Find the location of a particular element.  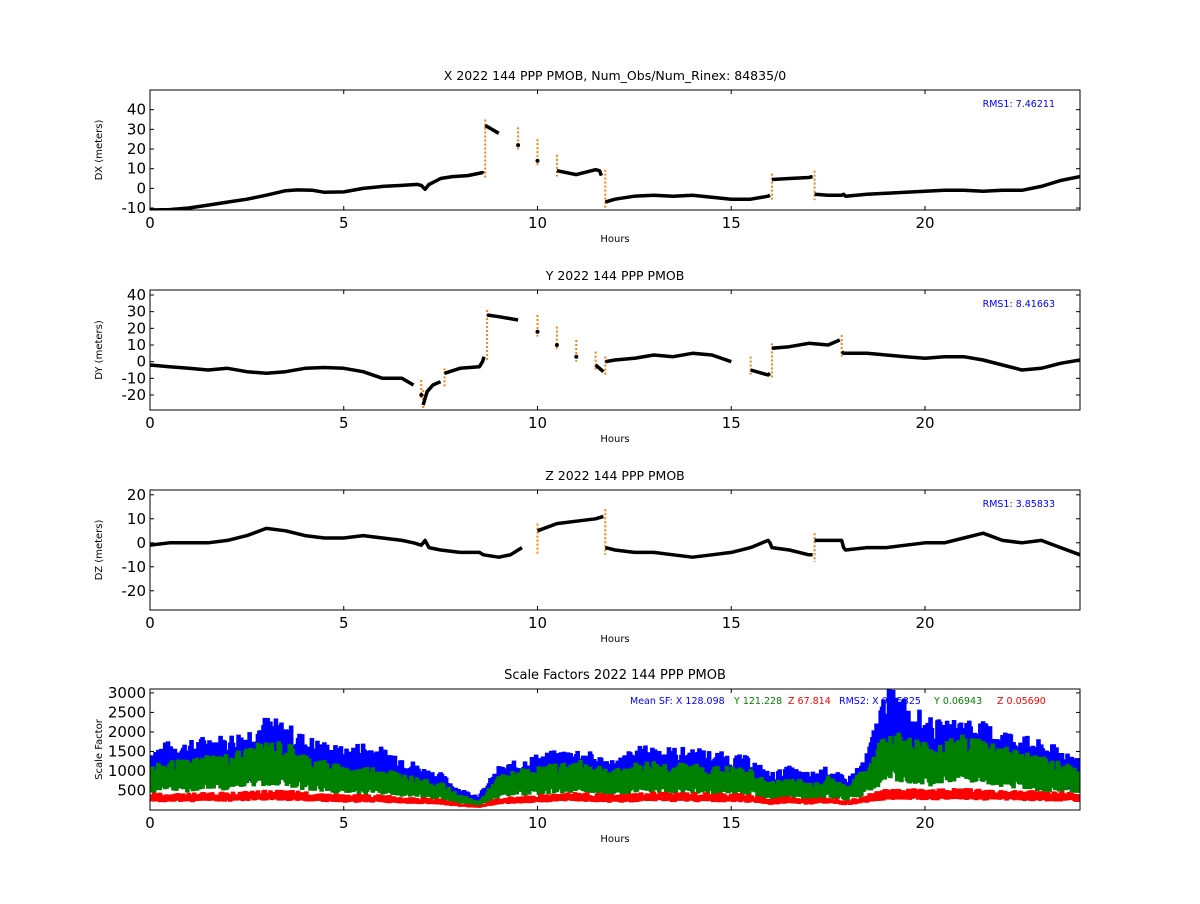

rms-annotation: RMS1: 3.85833 is located at coordinates (1019, 504).